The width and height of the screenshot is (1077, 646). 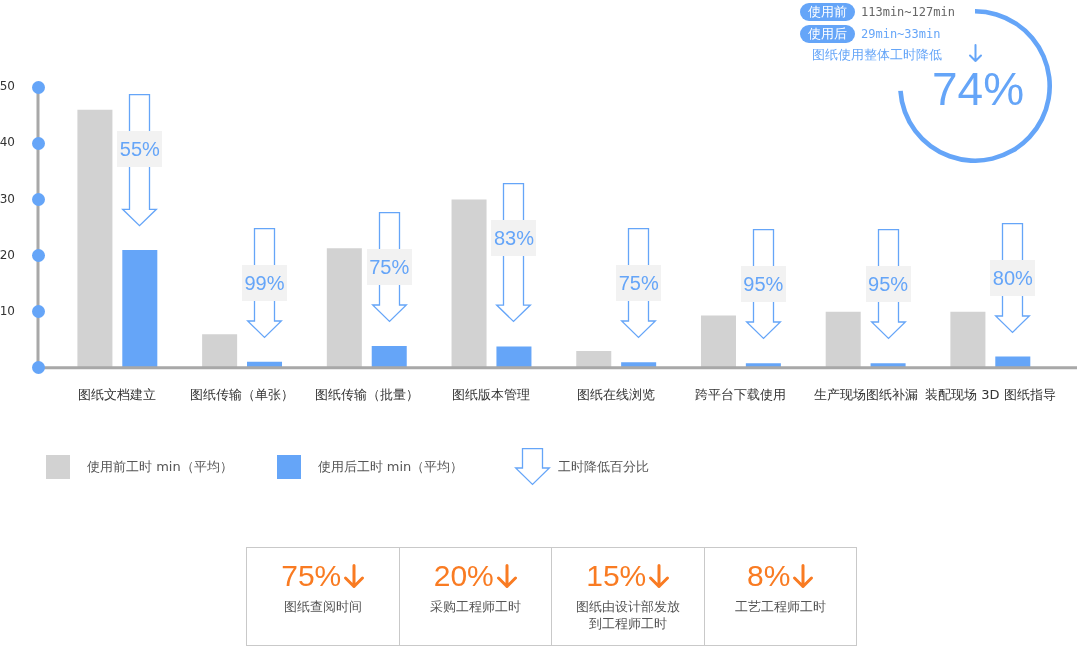 I want to click on text: 工艺工程师工时, so click(x=780, y=606).